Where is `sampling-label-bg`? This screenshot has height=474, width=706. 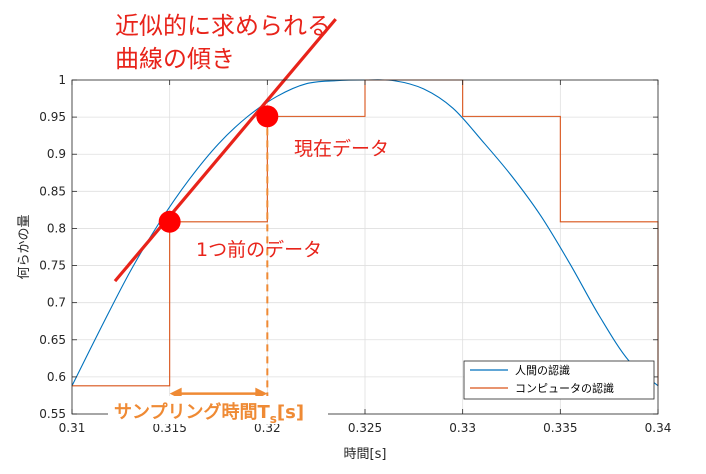
sampling-label-bg is located at coordinates (218, 410).